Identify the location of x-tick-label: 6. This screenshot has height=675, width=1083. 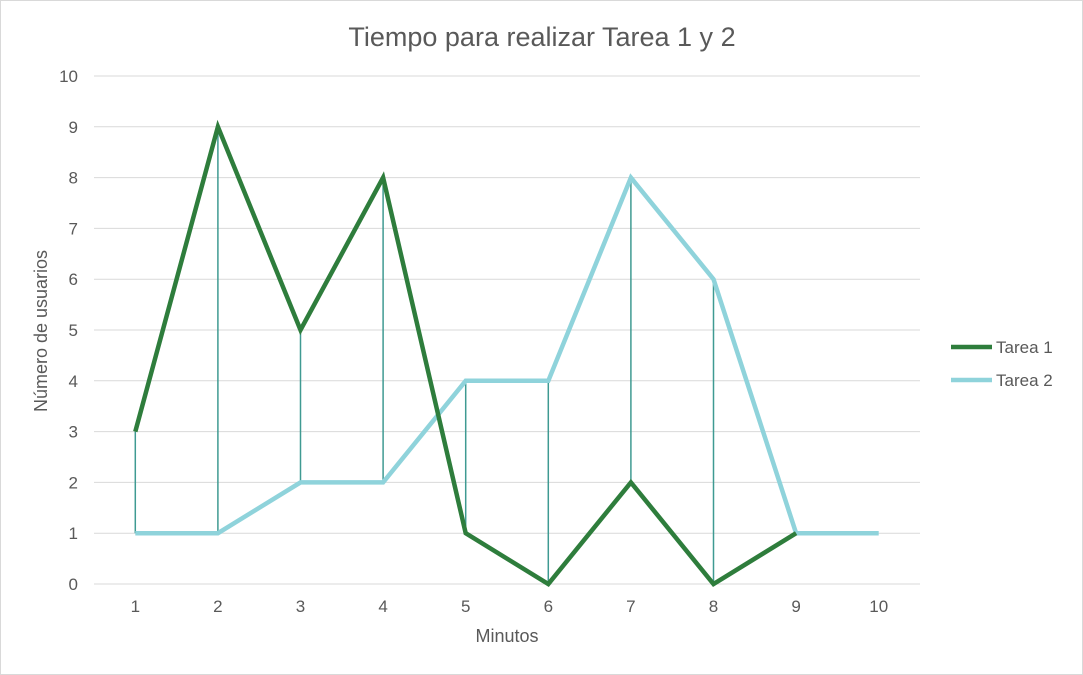
(548, 606).